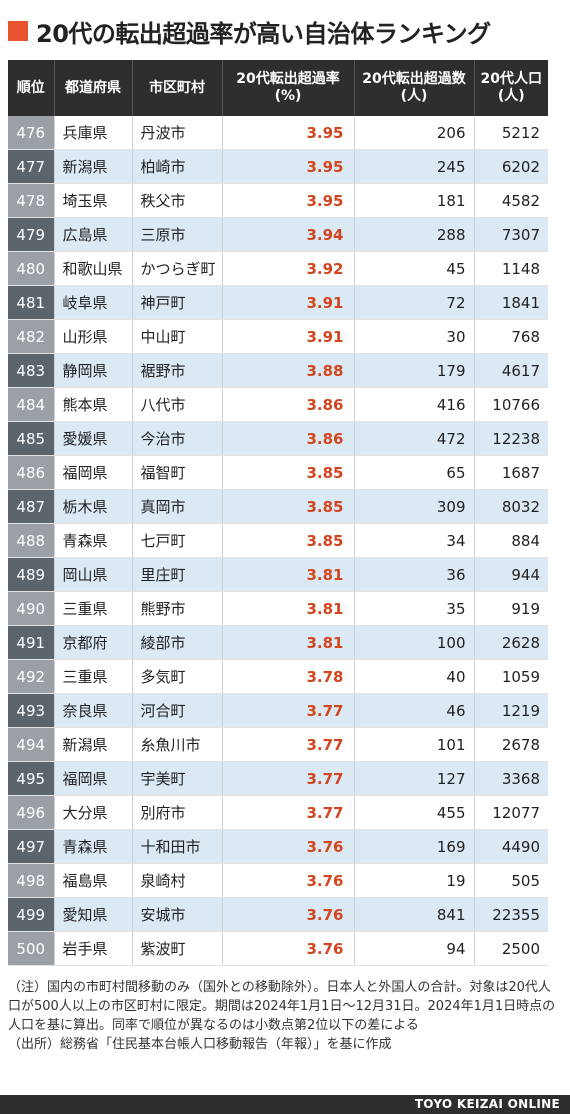  I want to click on cell-prefecture: 静岡県, so click(92, 370).